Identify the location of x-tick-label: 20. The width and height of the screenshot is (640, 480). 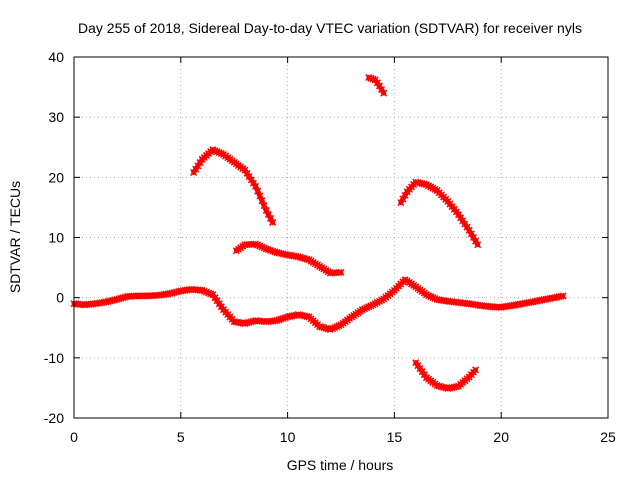
(501, 437).